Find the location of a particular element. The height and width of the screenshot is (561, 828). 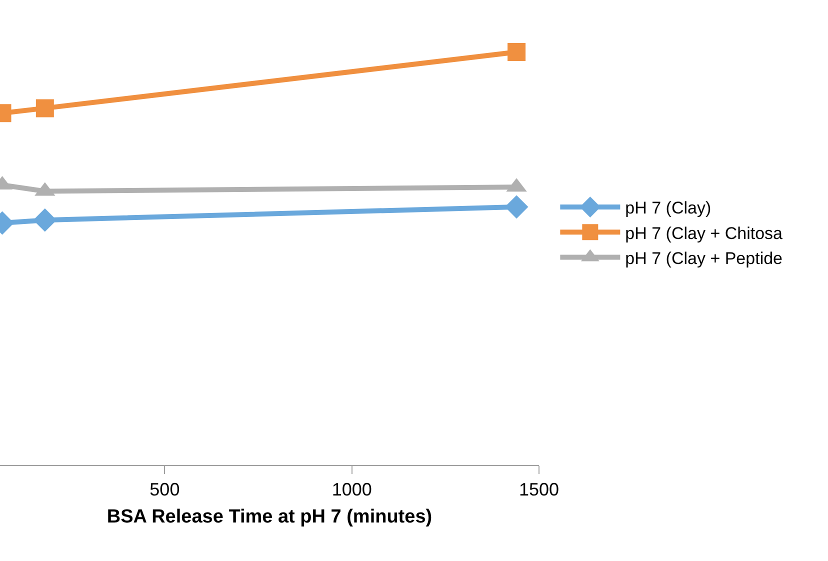

legend-label: pH 7 (Clay + Chitosa is located at coordinates (704, 233).